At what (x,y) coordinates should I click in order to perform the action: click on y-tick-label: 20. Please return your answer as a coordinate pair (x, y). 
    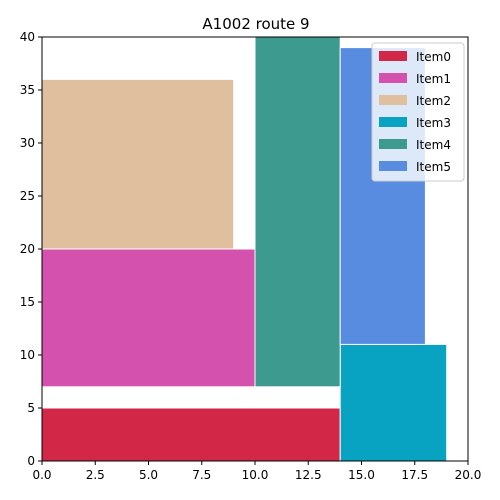
    Looking at the image, I should click on (27, 249).